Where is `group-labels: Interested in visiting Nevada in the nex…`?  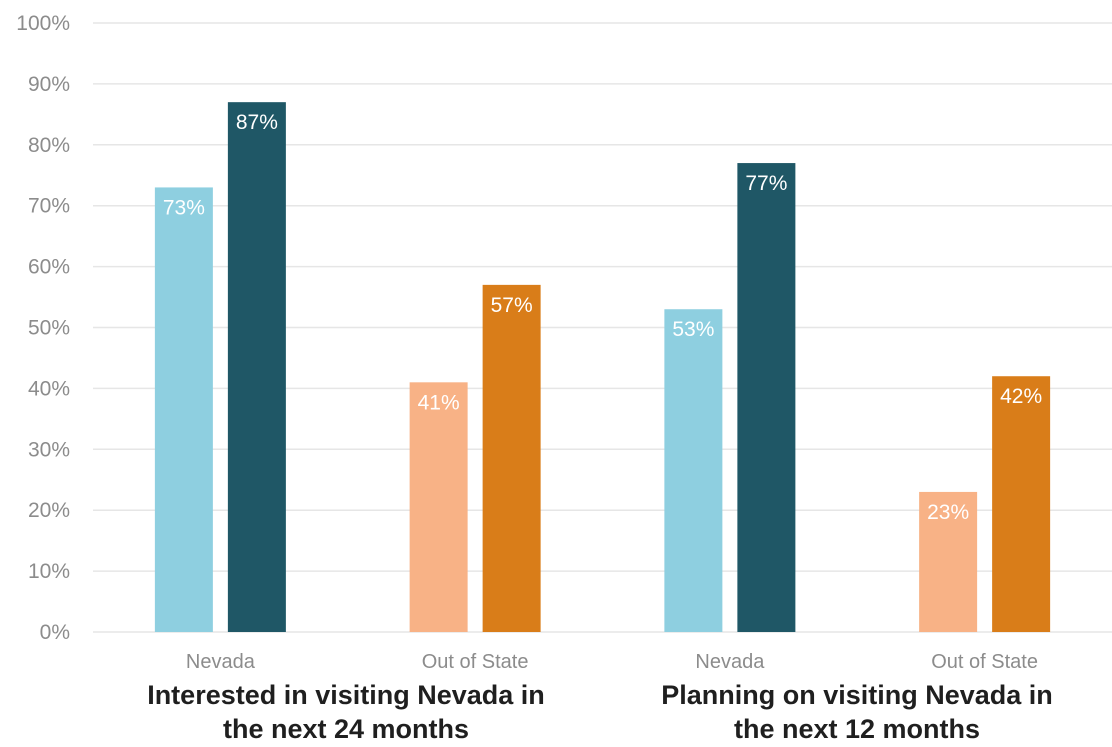 group-labels: Interested in visiting Nevada in the nex… is located at coordinates (600, 712).